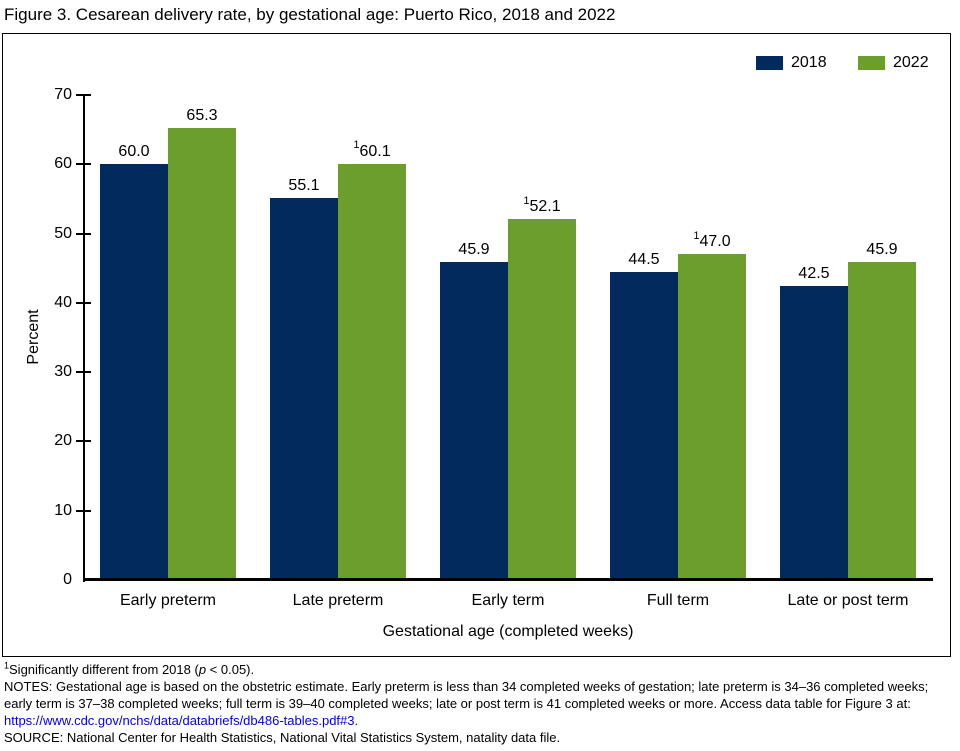 This screenshot has width=960, height=751. What do you see at coordinates (63, 441) in the screenshot?
I see `y-tick-label-20: 20` at bounding box center [63, 441].